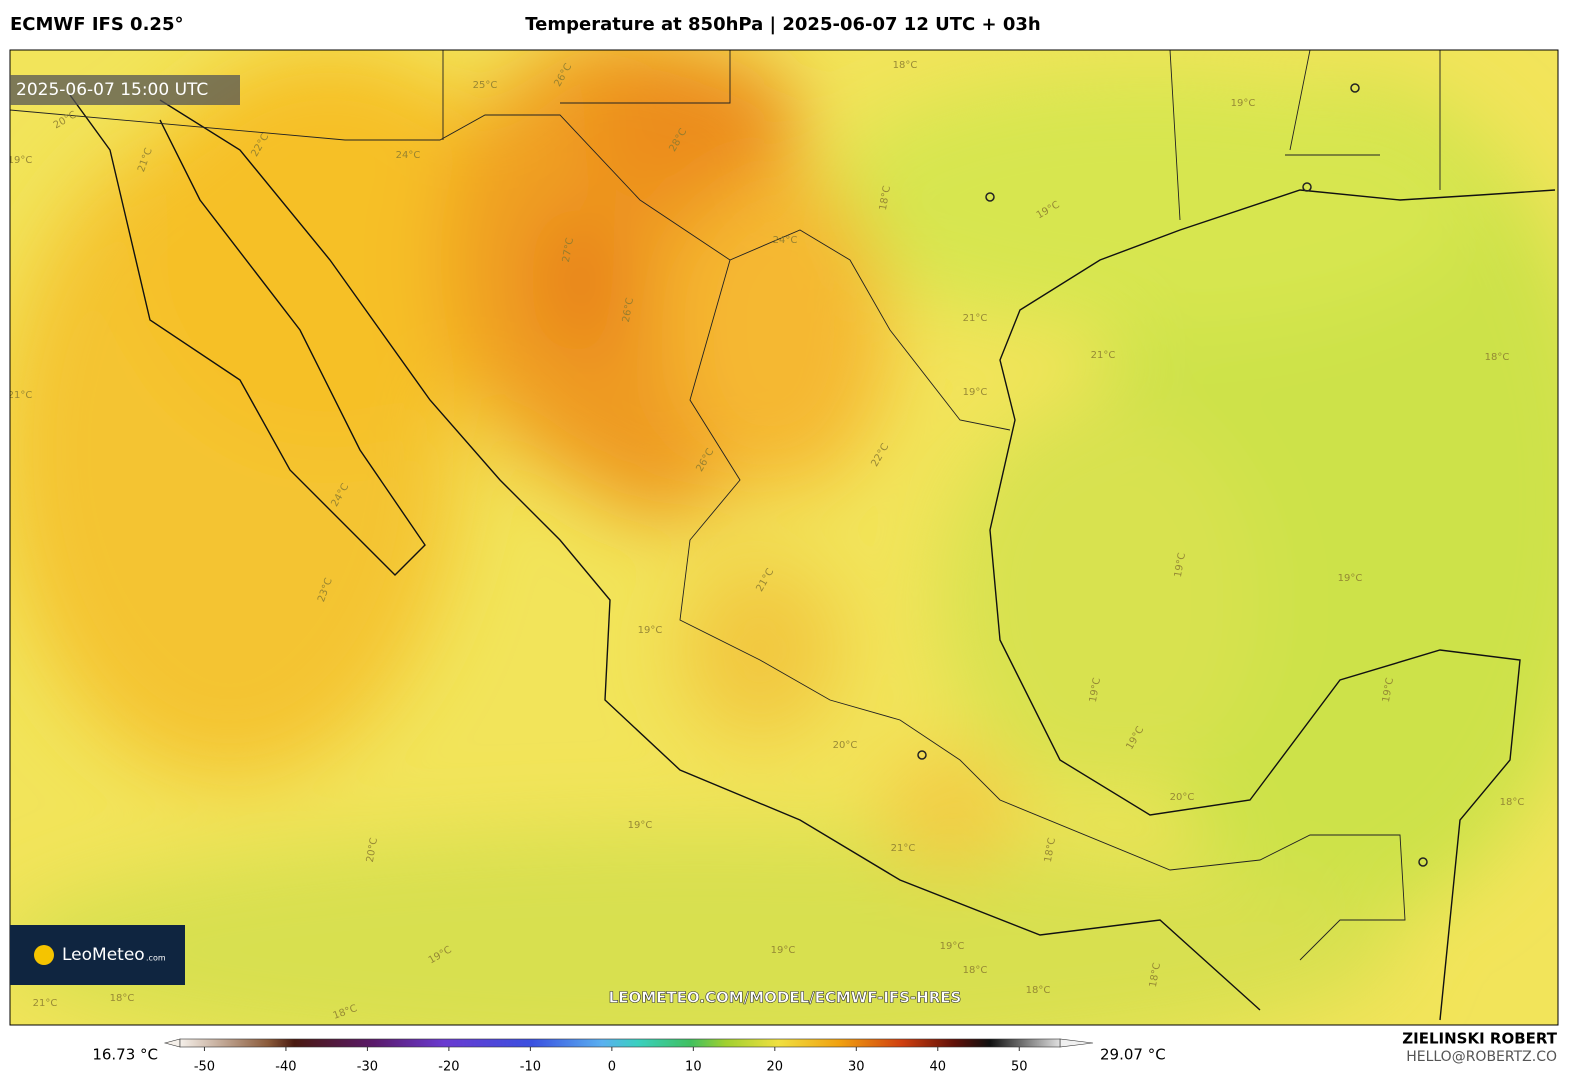 The height and width of the screenshot is (1080, 1570). I want to click on author: ZIELINSKI ROBERT, so click(1479, 1039).